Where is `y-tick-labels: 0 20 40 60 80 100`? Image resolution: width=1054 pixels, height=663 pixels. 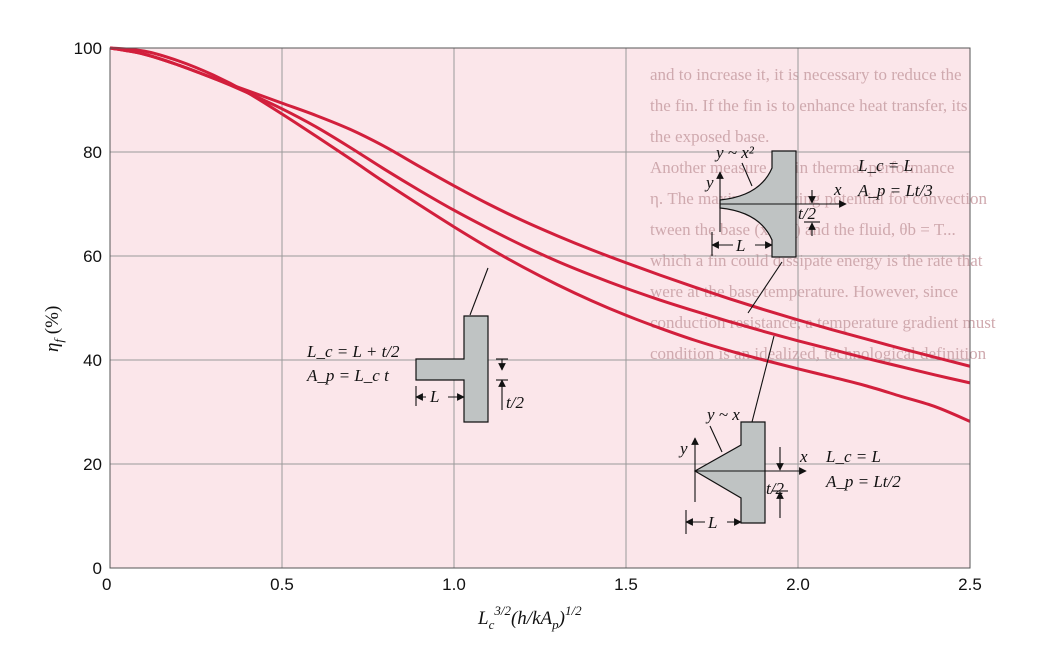 y-tick-labels: 0 20 40 60 80 100 is located at coordinates (88, 308).